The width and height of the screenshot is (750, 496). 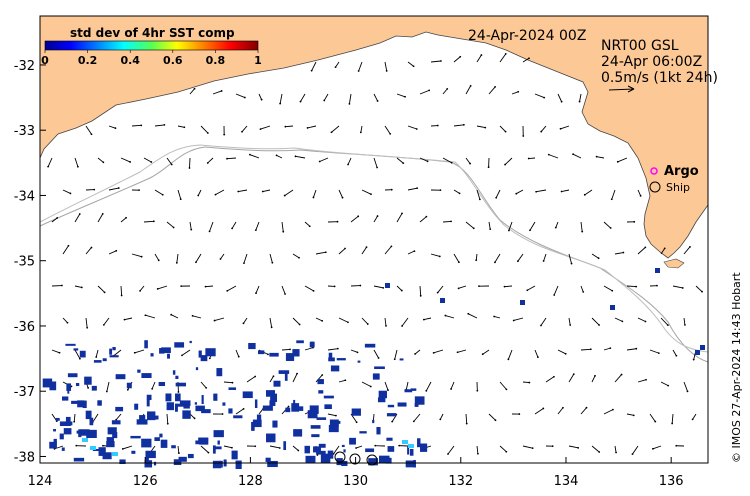 What do you see at coordinates (45, 60) in the screenshot?
I see `legend-tick-label: 0` at bounding box center [45, 60].